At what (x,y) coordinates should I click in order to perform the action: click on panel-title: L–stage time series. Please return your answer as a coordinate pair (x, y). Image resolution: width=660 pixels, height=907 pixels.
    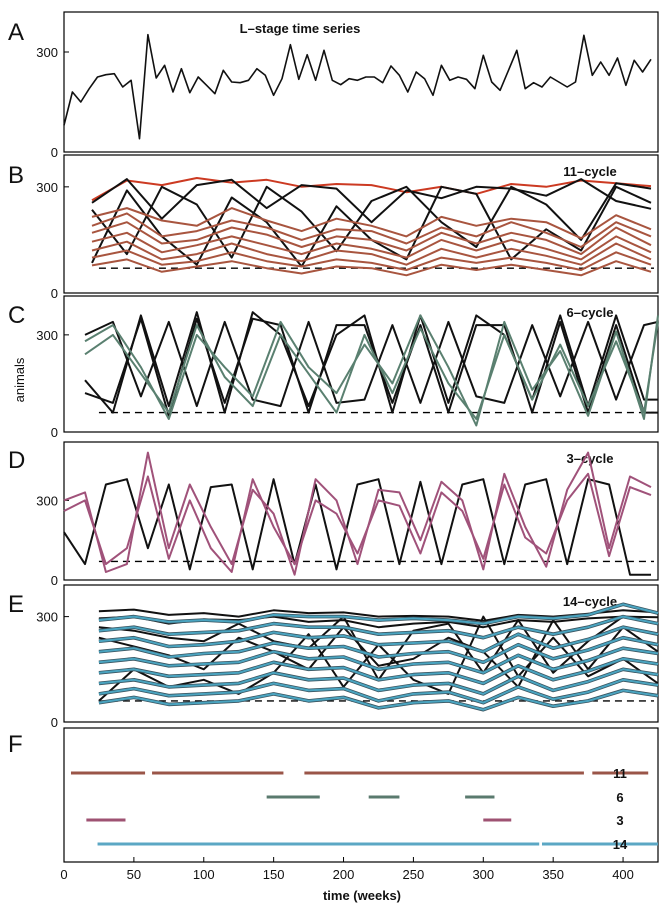
    Looking at the image, I should click on (300, 28).